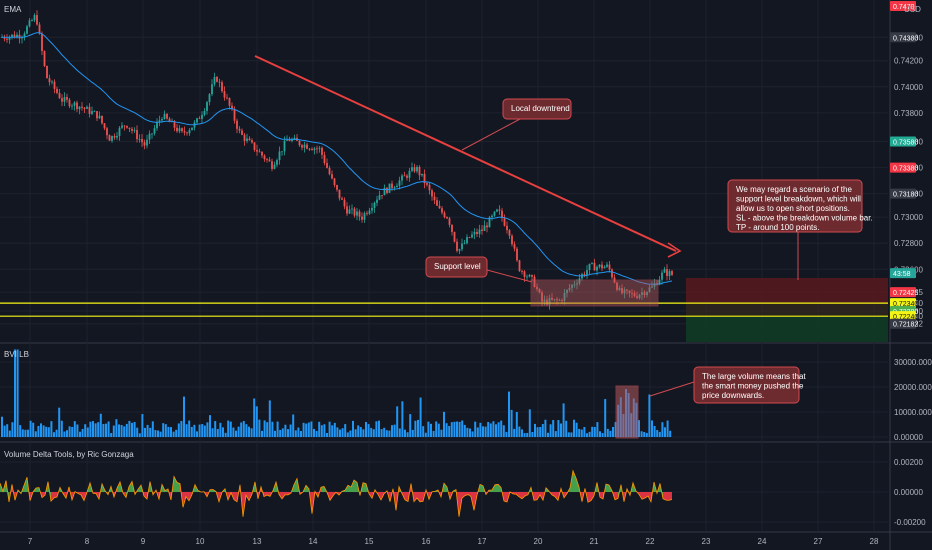  I want to click on delta-line, so click(336, 493).